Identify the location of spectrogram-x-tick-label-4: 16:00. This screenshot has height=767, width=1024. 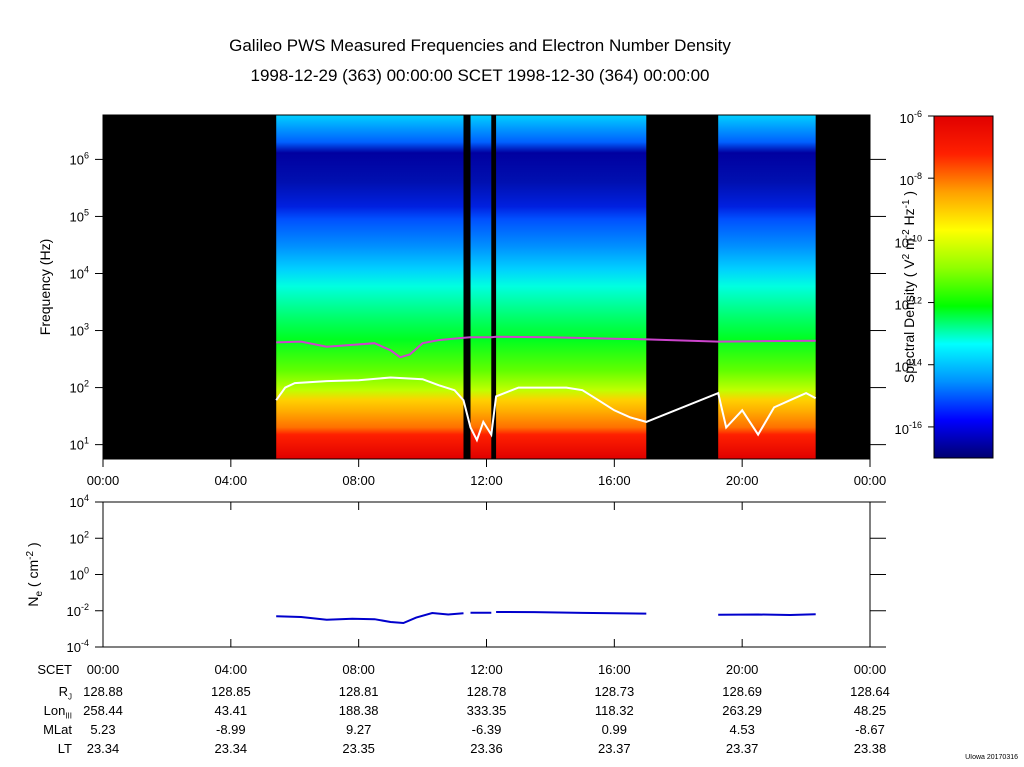
(614, 480).